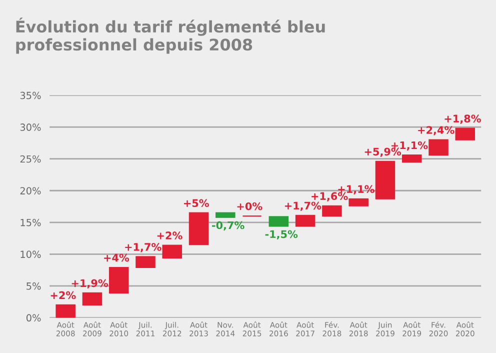 The image size is (496, 353). Describe the element at coordinates (30, 254) in the screenshot. I see `y-tick-label: 10%` at that location.